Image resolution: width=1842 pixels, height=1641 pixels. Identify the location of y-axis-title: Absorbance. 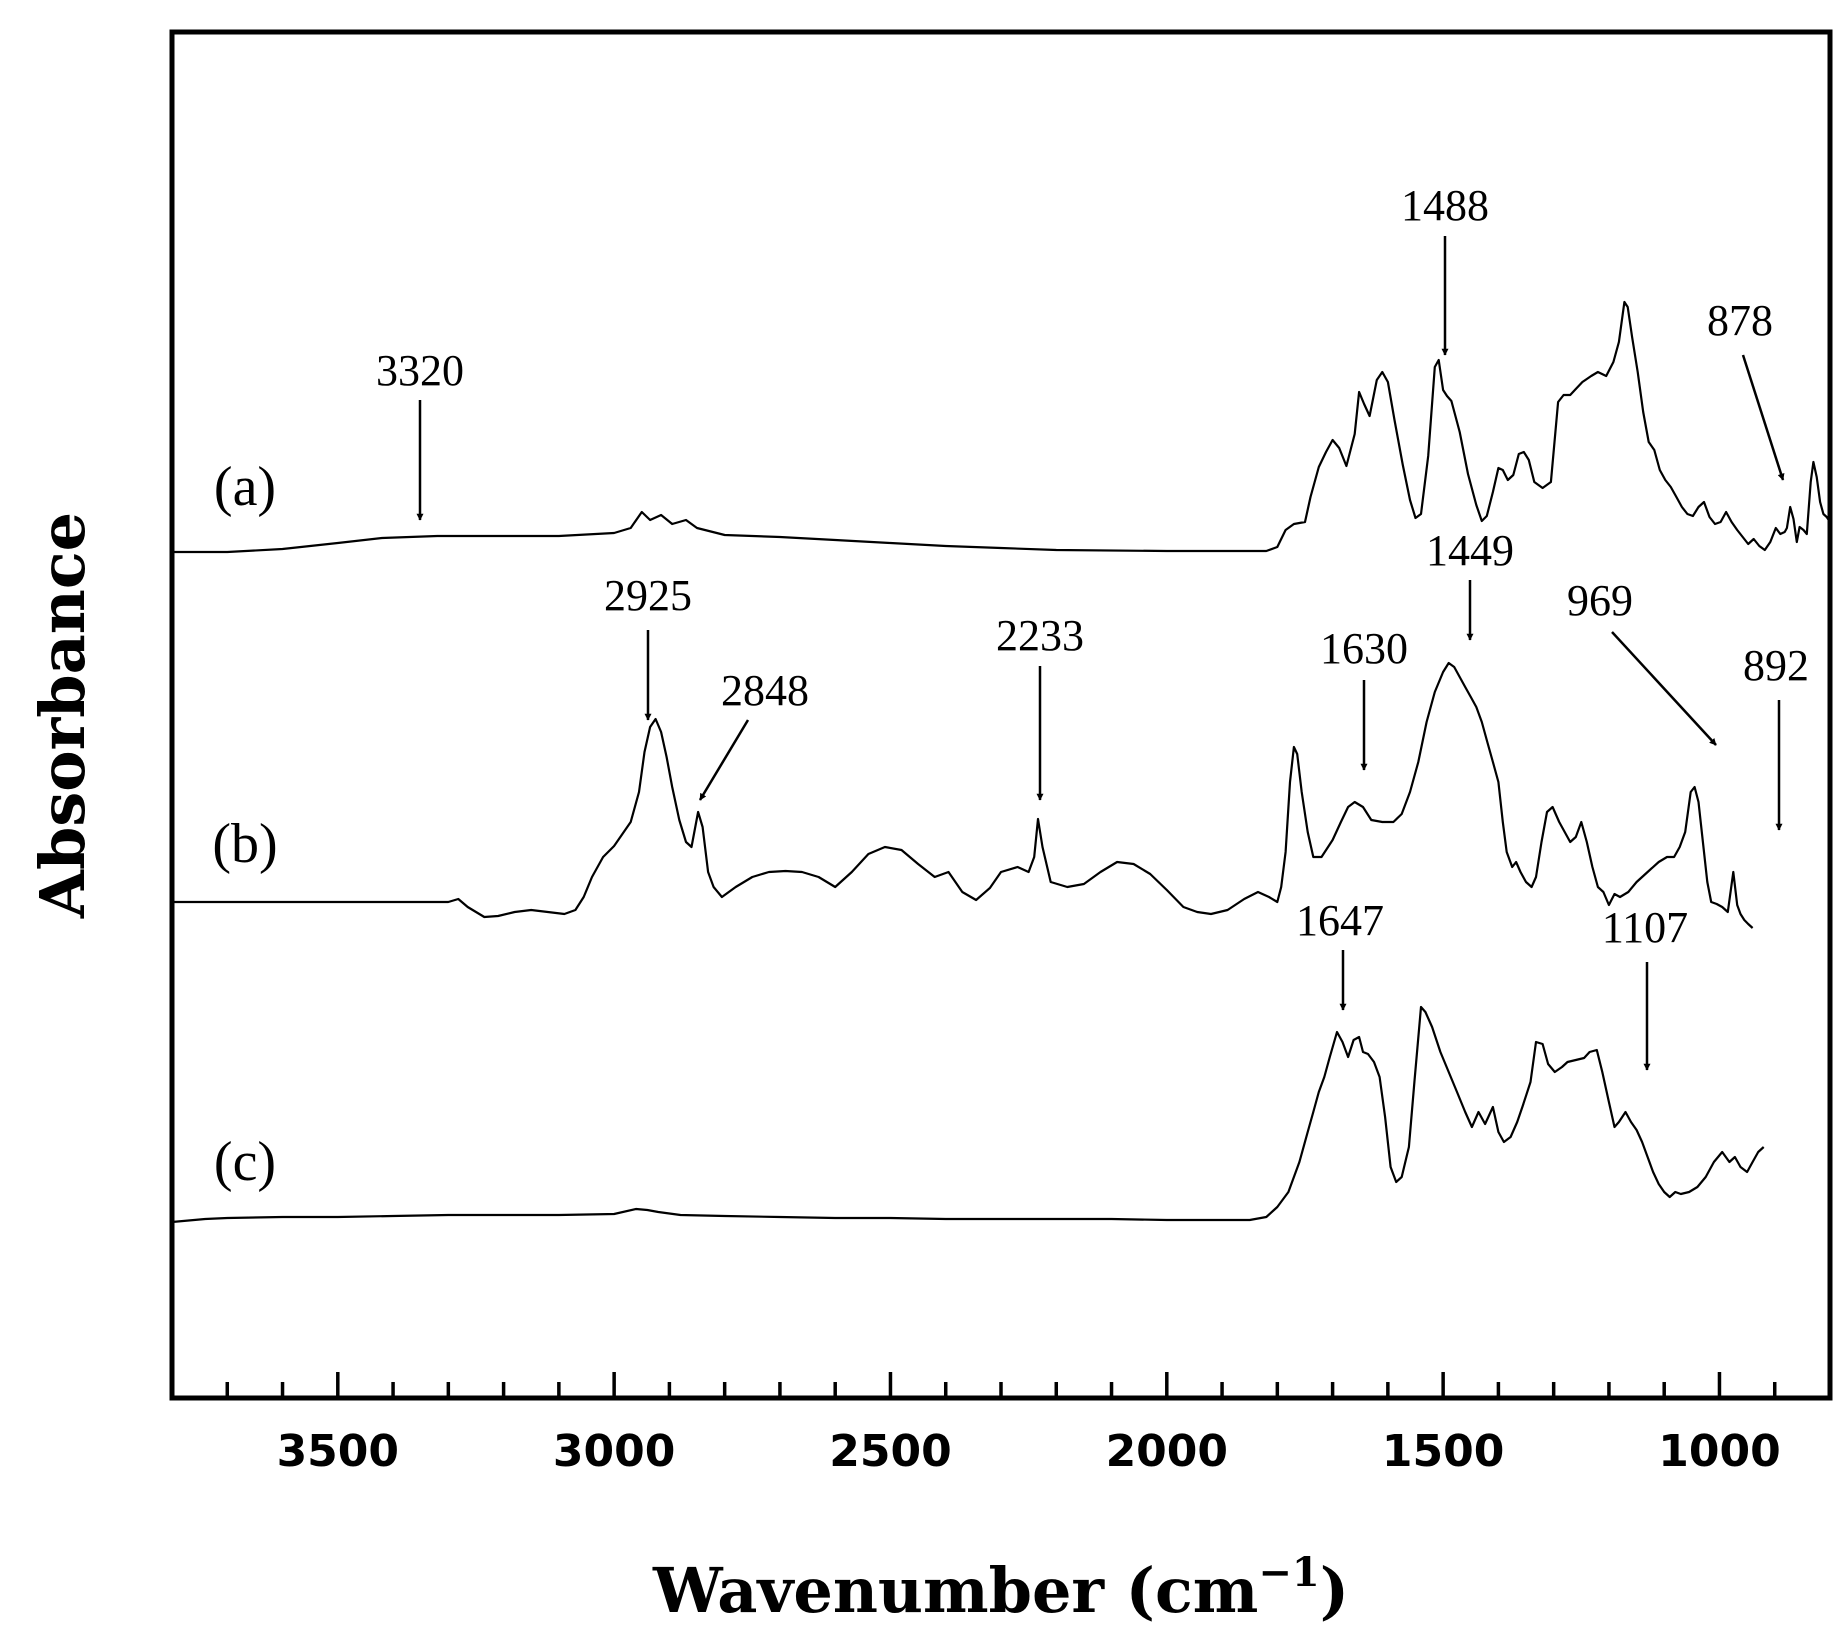
(62, 715).